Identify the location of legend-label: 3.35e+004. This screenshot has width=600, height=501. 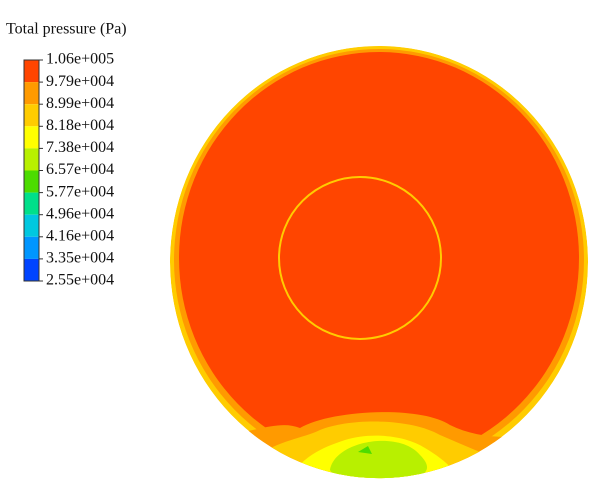
(80, 258).